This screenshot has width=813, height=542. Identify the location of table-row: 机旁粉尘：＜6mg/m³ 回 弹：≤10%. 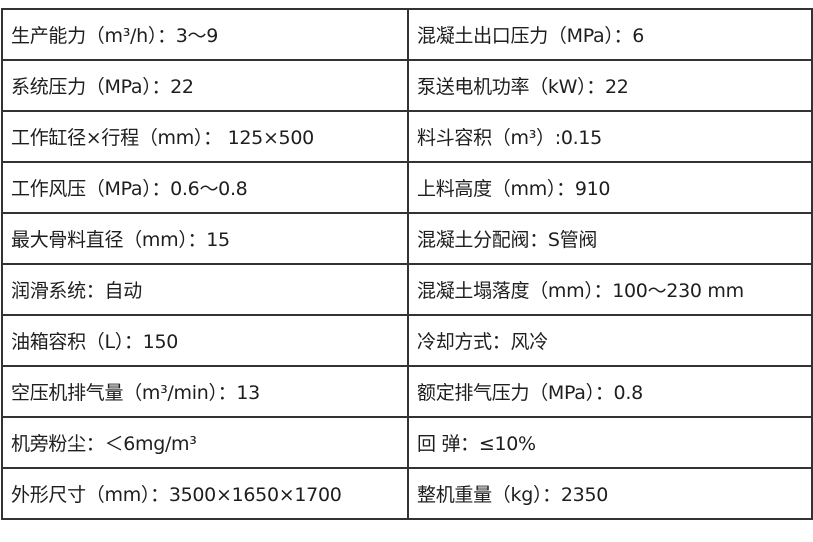
(407, 442).